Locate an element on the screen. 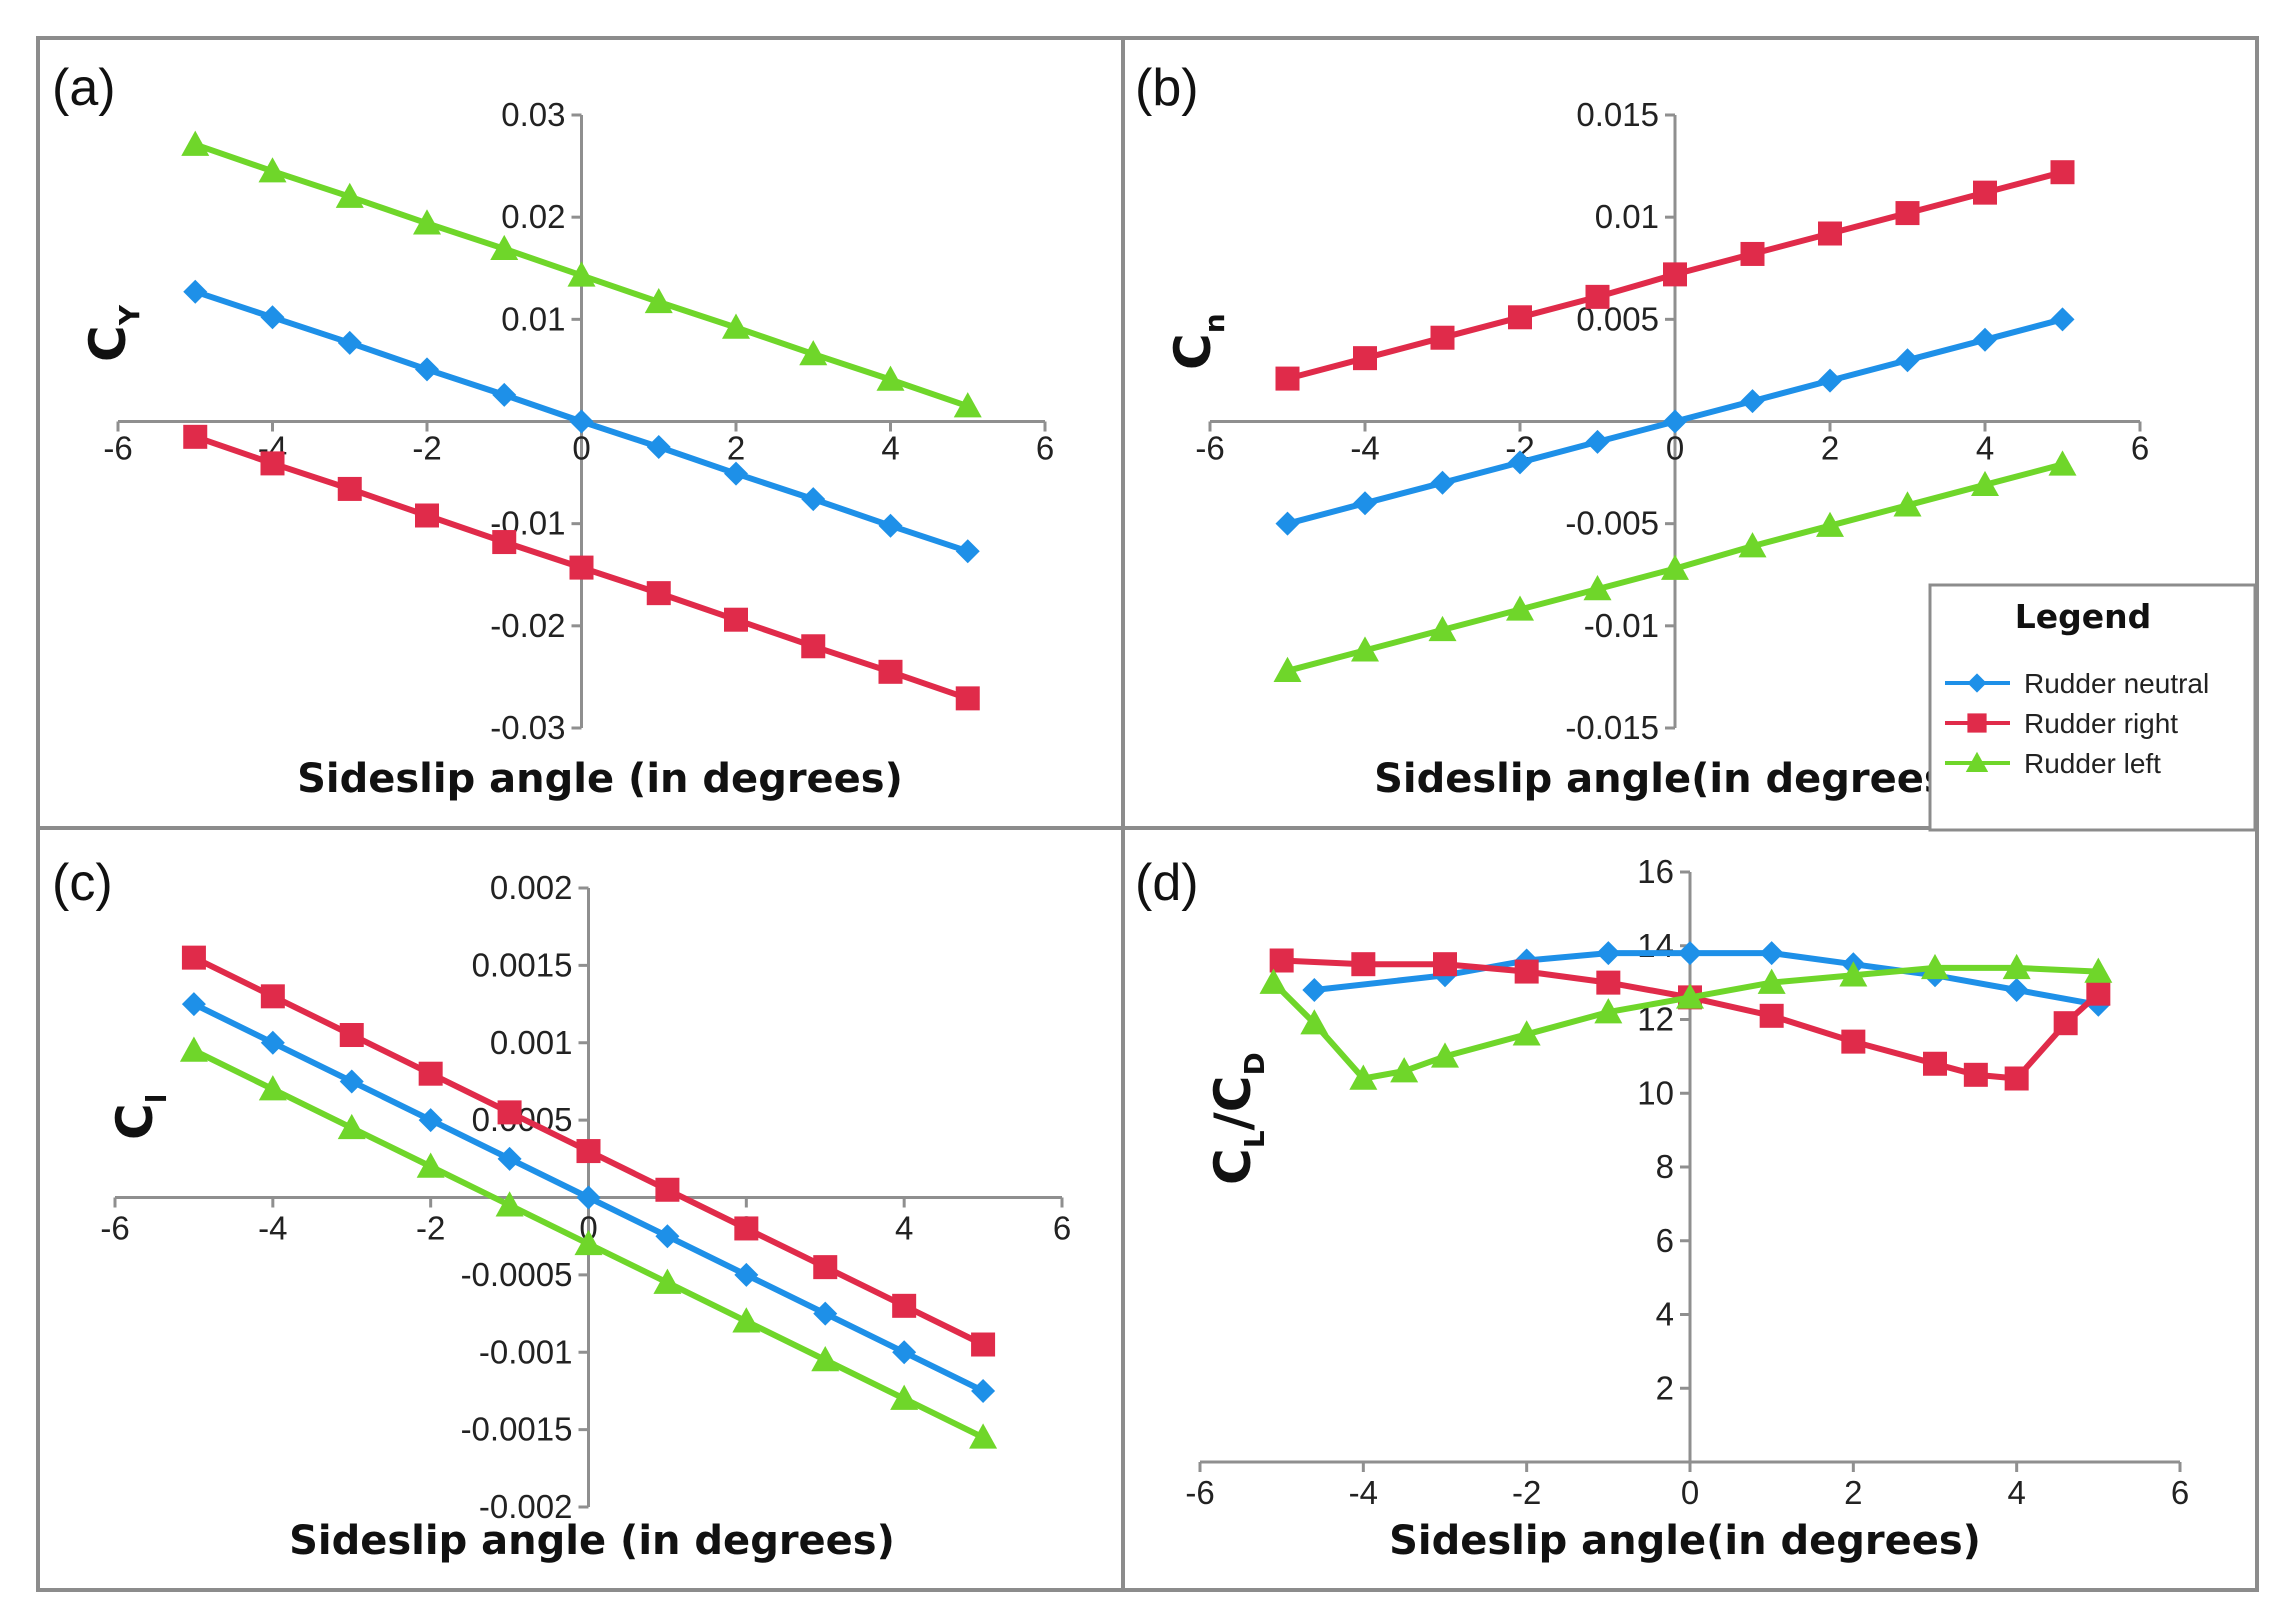 This screenshot has height=1620, width=2292. panel-c-x-tick-label: -2 is located at coordinates (430, 1228).